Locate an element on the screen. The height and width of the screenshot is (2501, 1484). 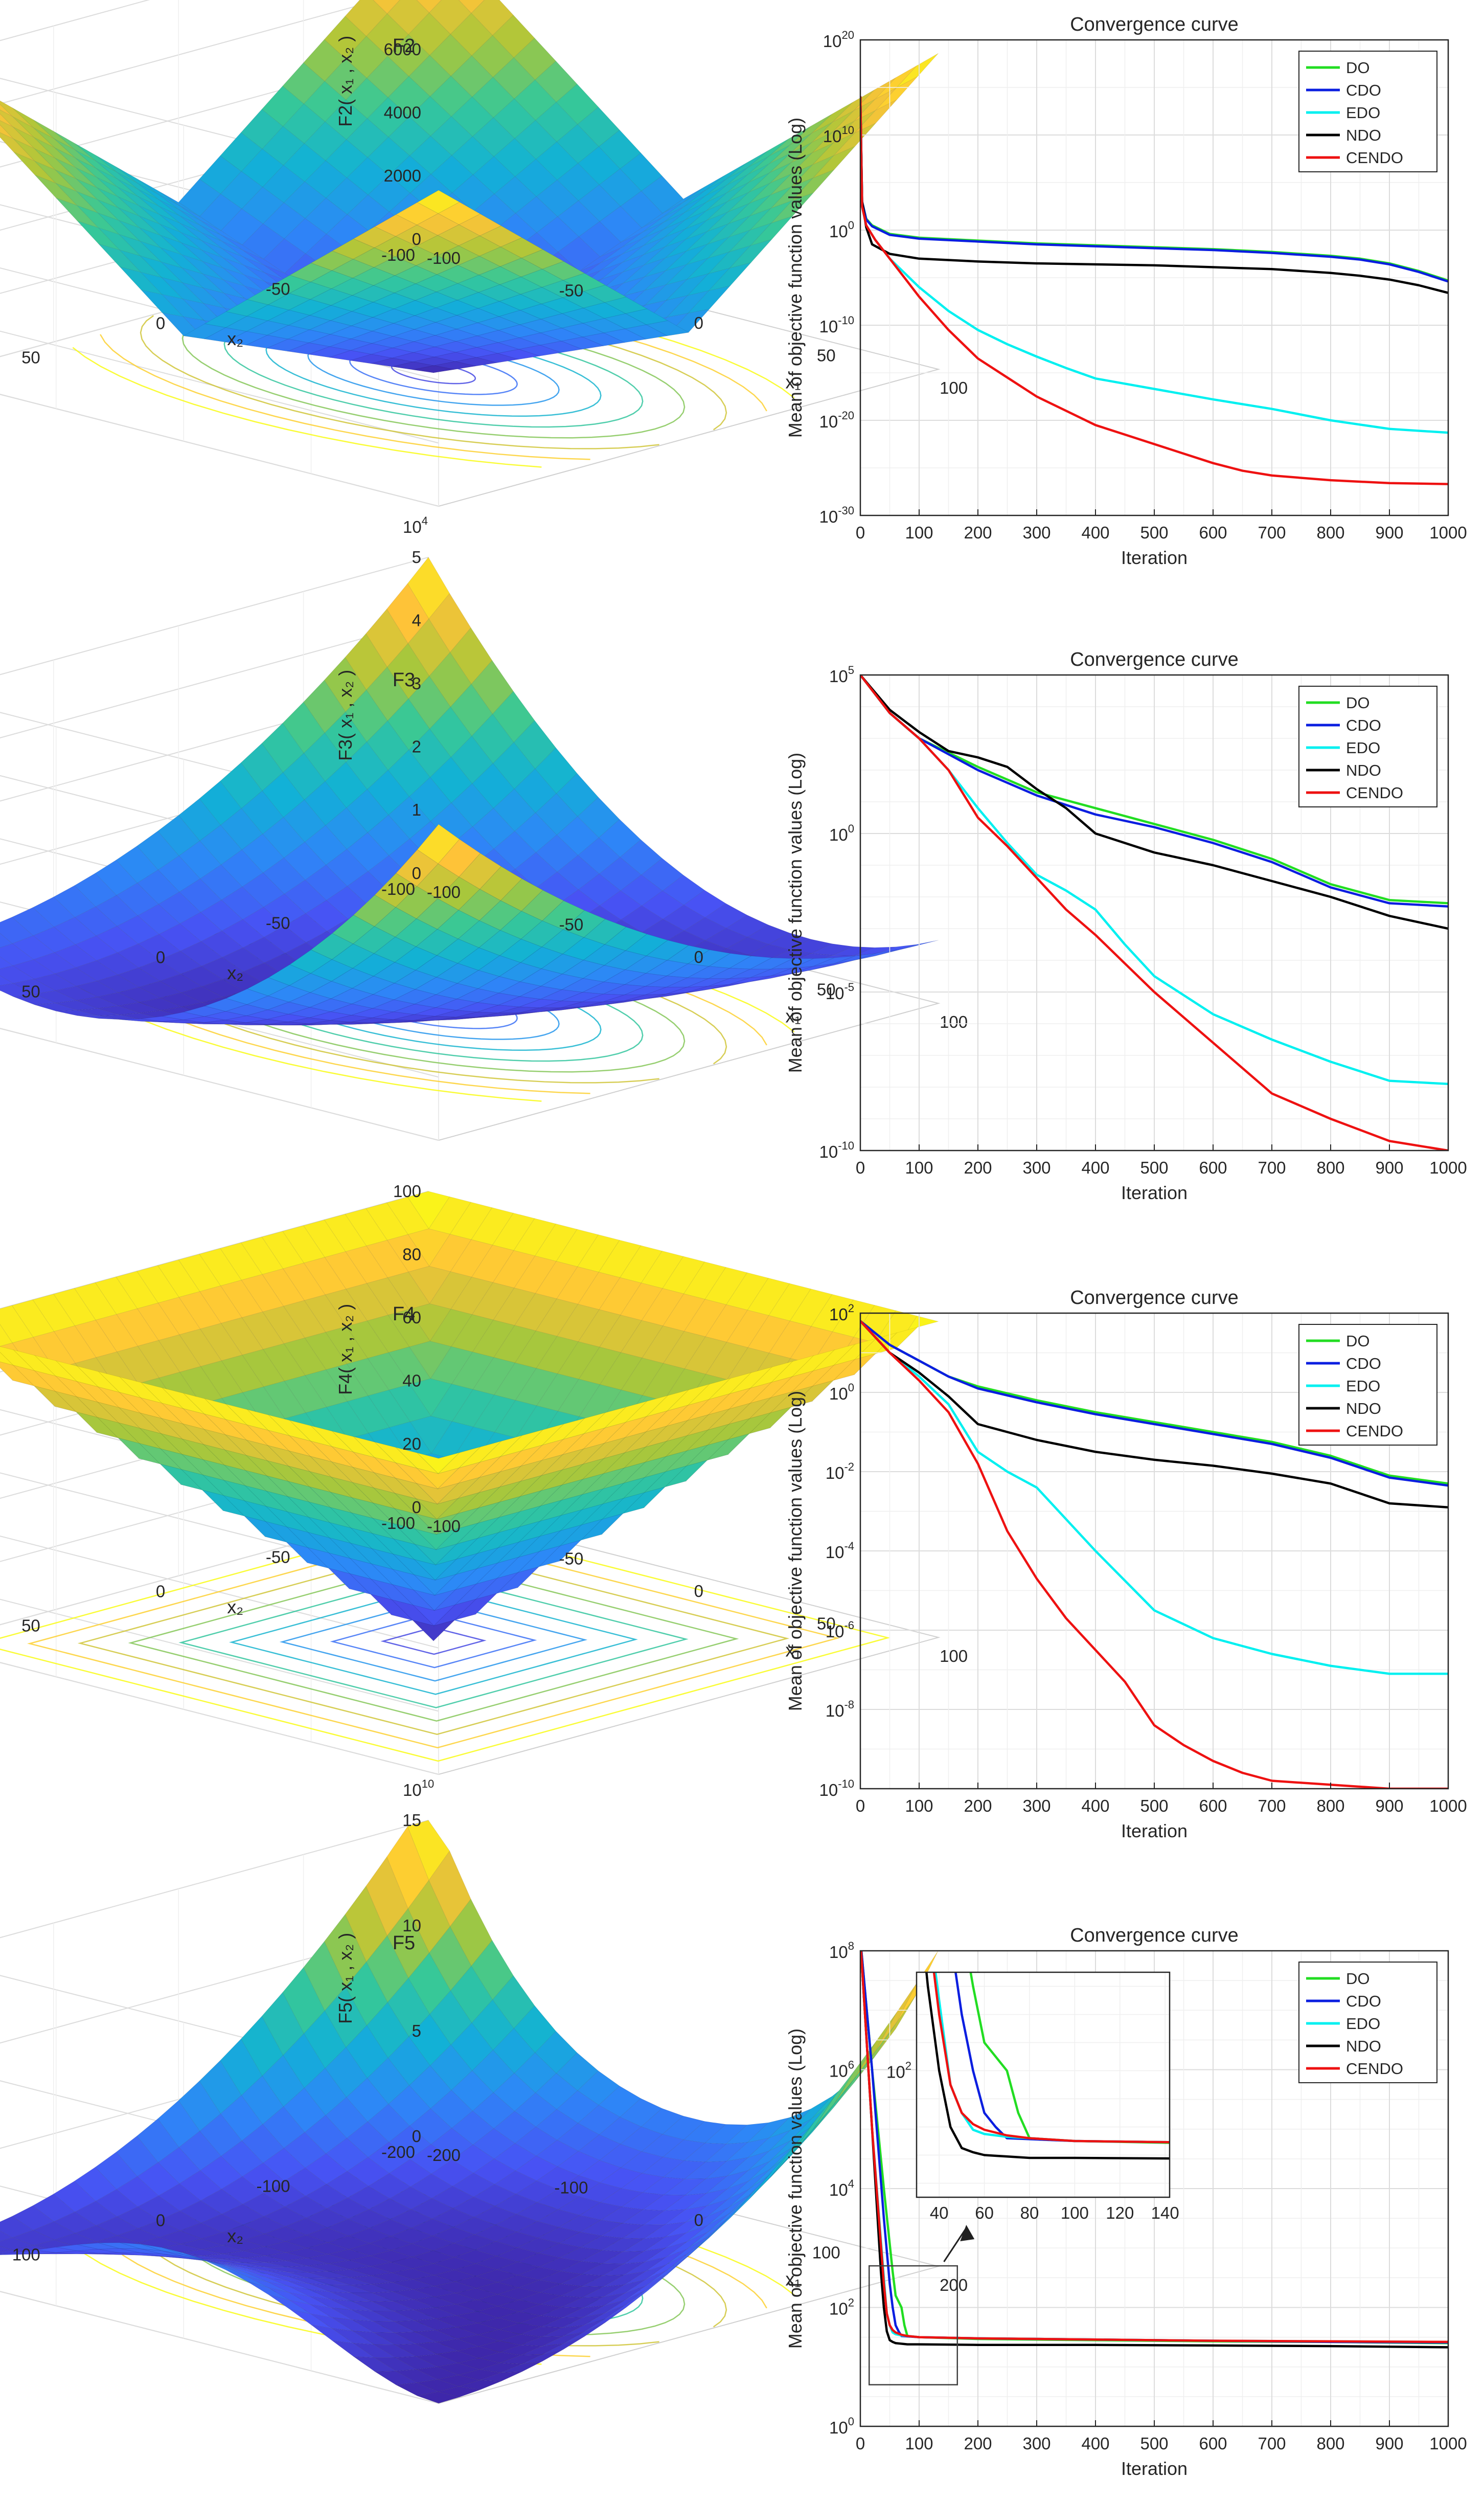
z-axis-label: F5( x₁ , x₂ ) is located at coordinates (345, 1978).